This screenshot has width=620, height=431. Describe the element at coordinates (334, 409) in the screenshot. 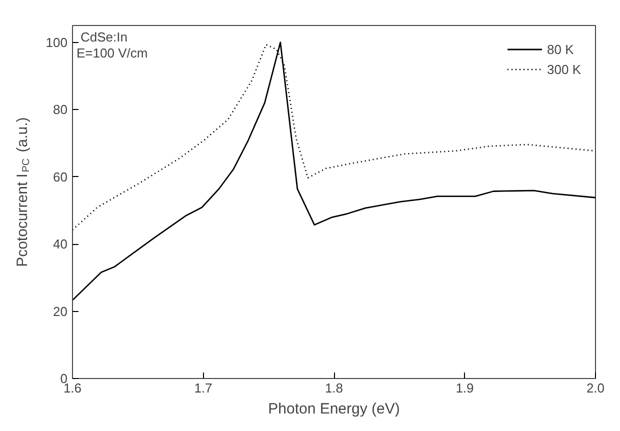

I see `x-axis-title: Photon Energy (eV)` at that location.